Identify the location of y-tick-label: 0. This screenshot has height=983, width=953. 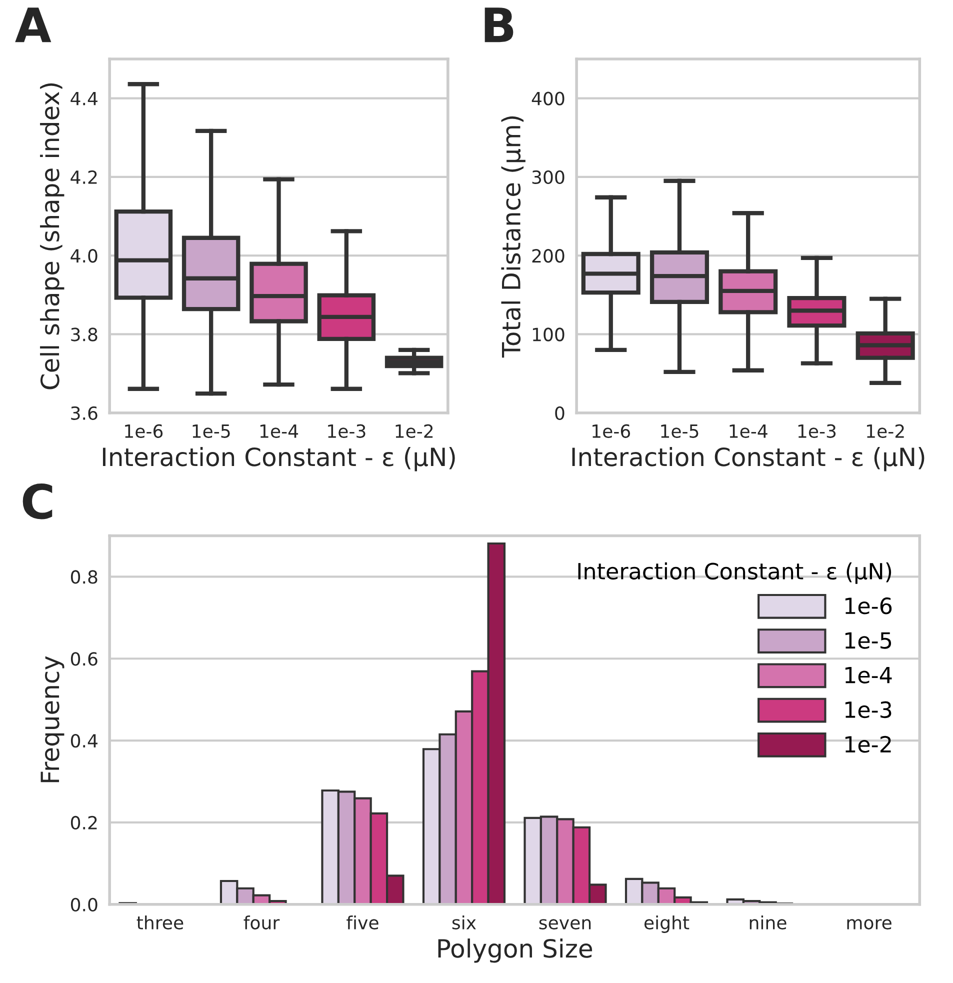
(559, 413).